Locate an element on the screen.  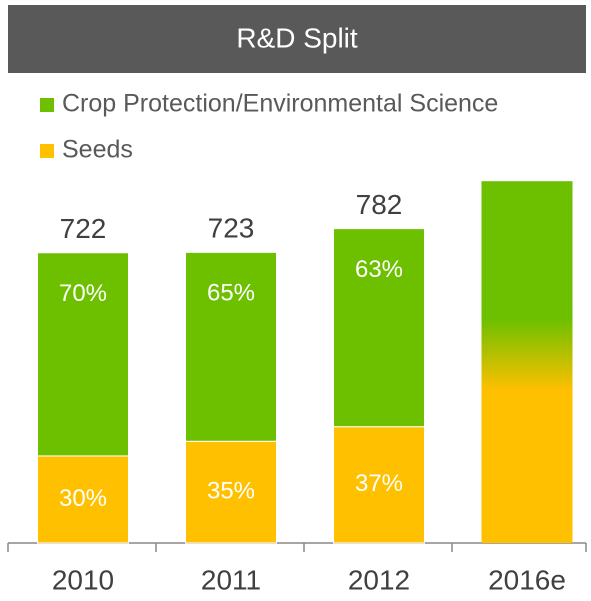
segment-label: 65% is located at coordinates (231, 293).